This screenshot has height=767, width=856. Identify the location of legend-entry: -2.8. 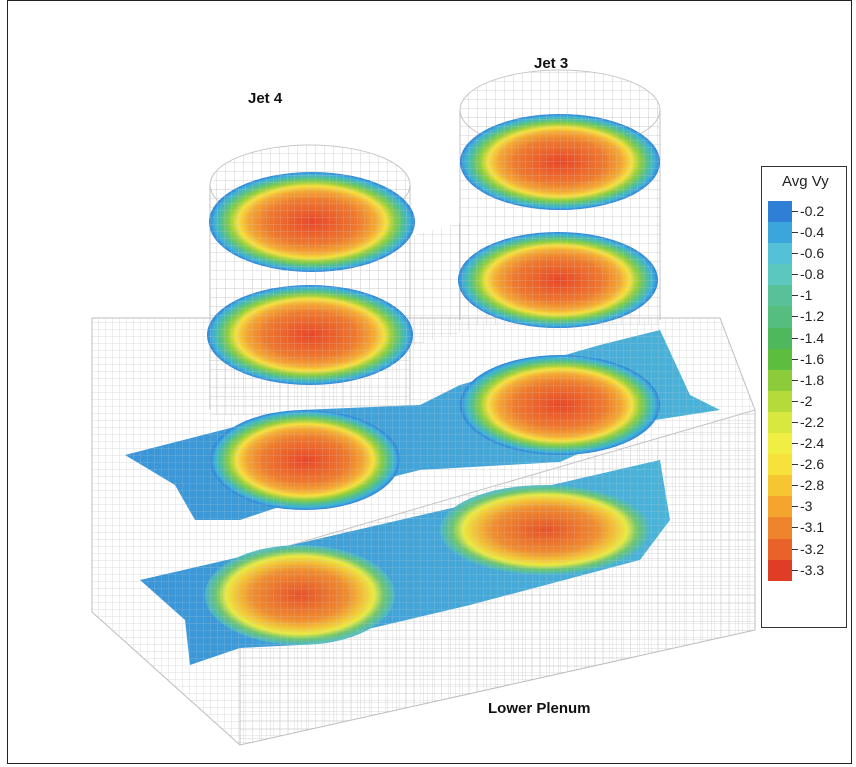
(806, 486).